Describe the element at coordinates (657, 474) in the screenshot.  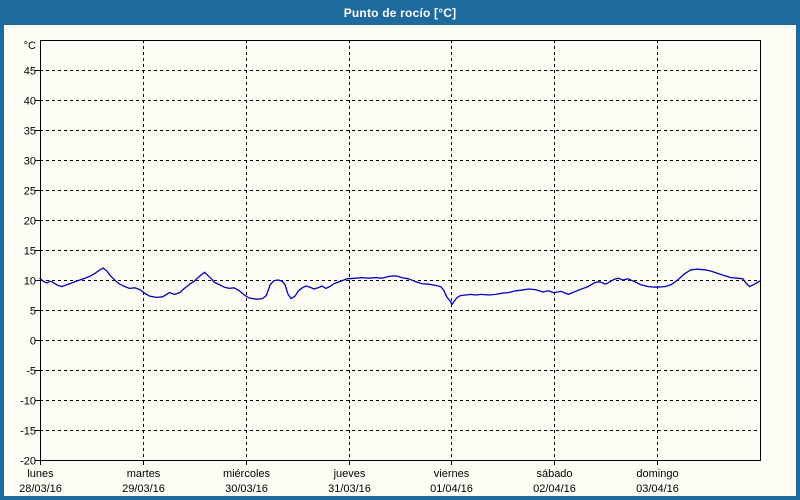
I see `x-axis-day-label: domingo` at that location.